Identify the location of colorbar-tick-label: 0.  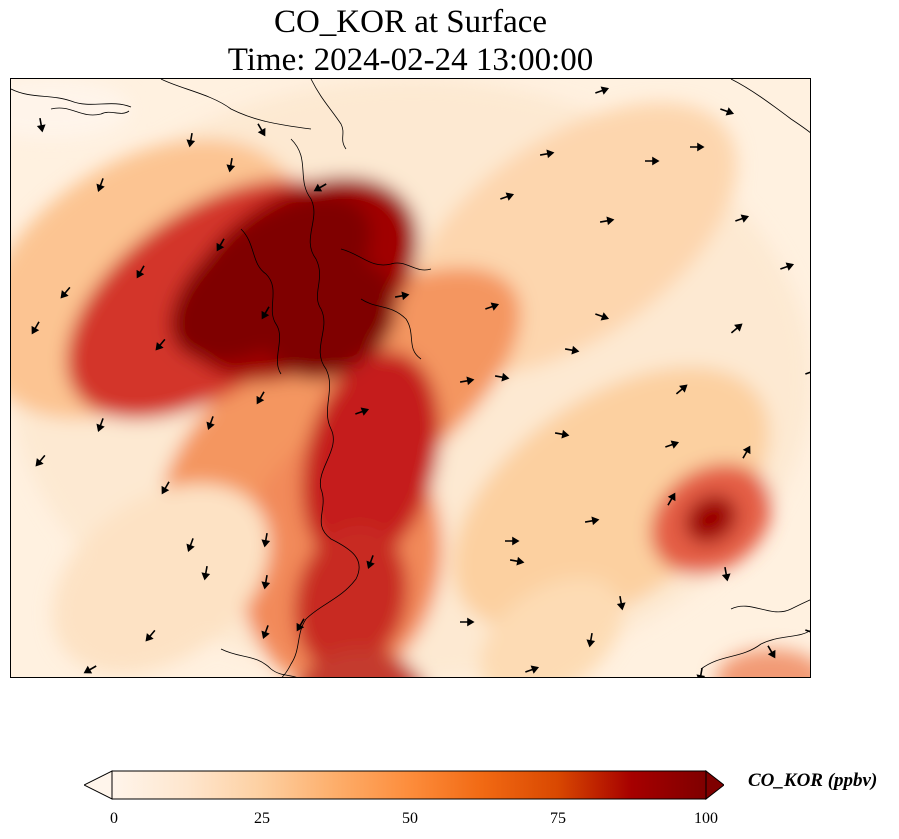
(114, 818).